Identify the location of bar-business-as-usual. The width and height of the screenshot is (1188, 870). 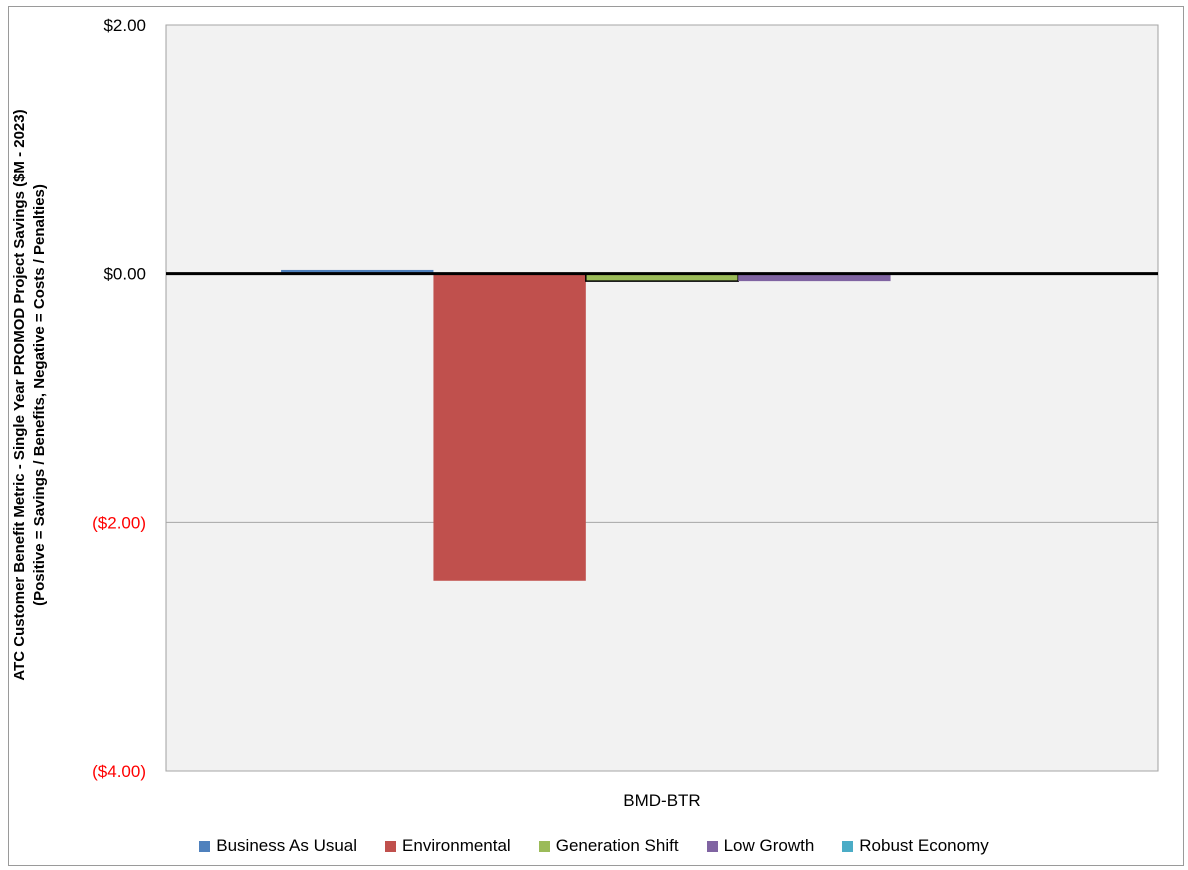
(357, 271).